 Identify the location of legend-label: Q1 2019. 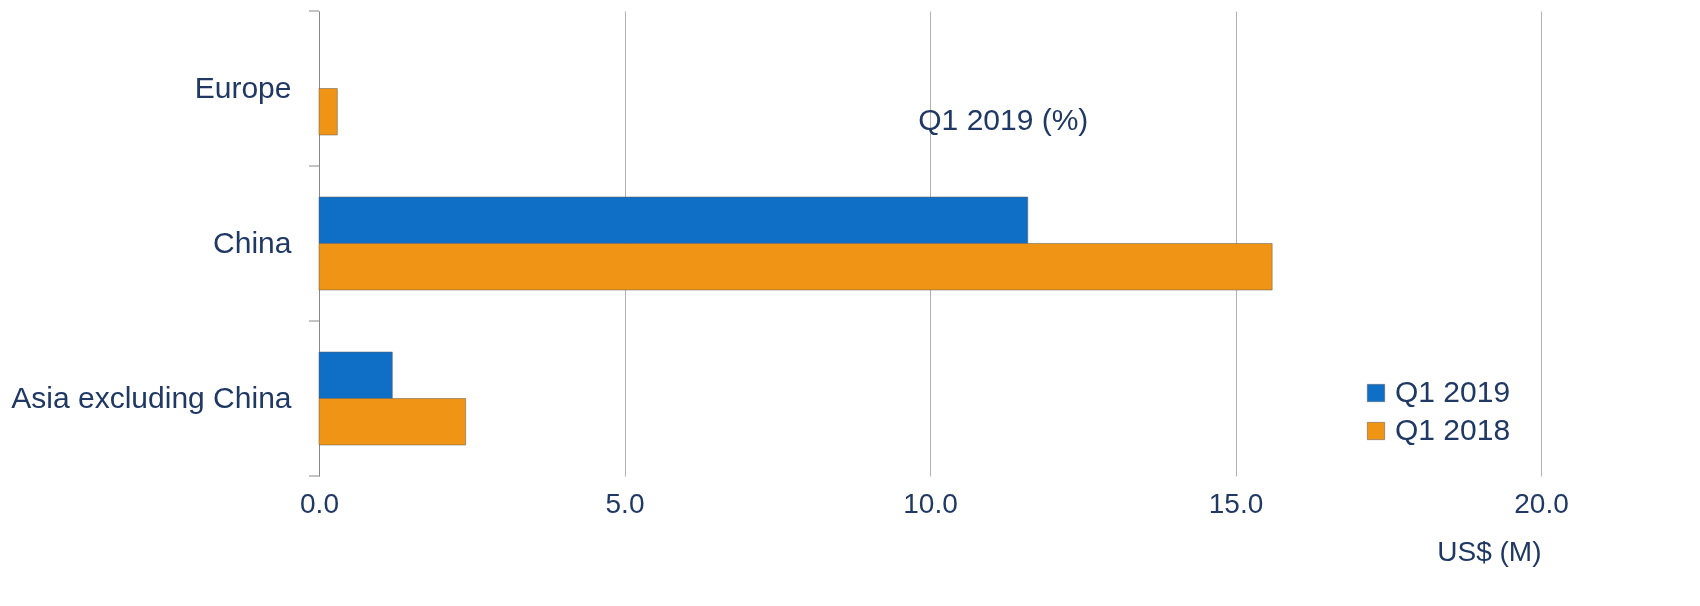
(1453, 391).